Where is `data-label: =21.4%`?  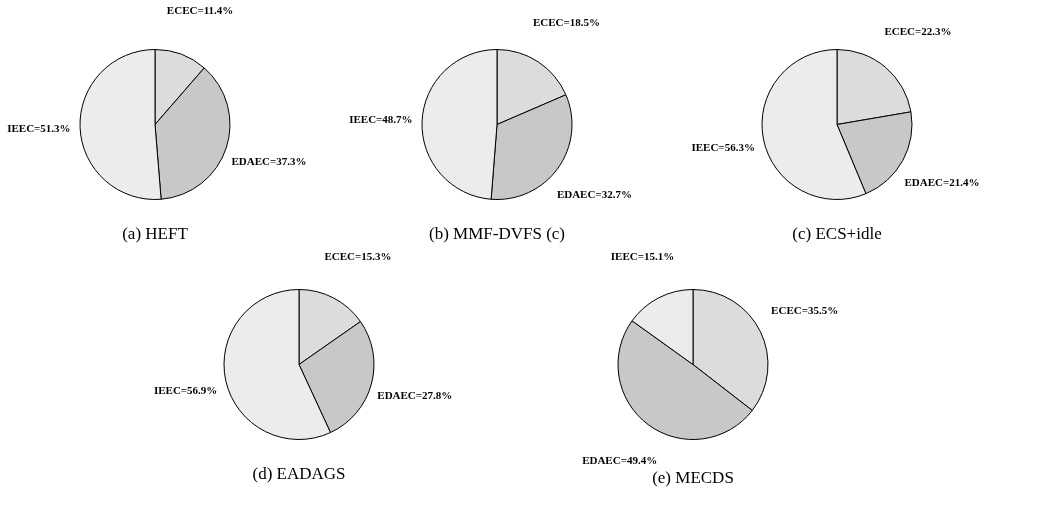 data-label: =21.4% is located at coordinates (961, 181).